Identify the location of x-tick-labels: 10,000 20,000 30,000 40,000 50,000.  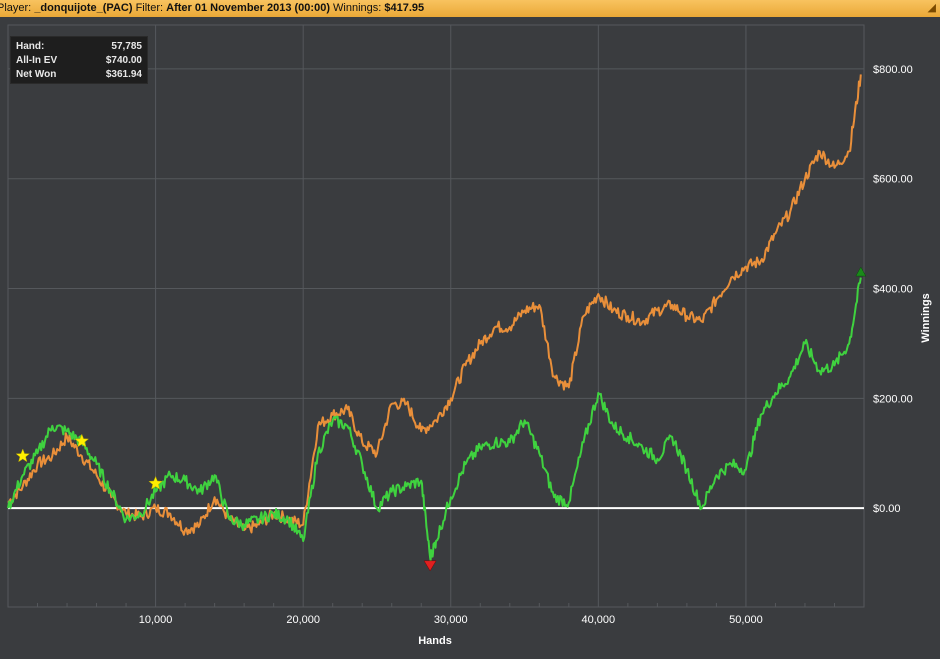
(451, 620).